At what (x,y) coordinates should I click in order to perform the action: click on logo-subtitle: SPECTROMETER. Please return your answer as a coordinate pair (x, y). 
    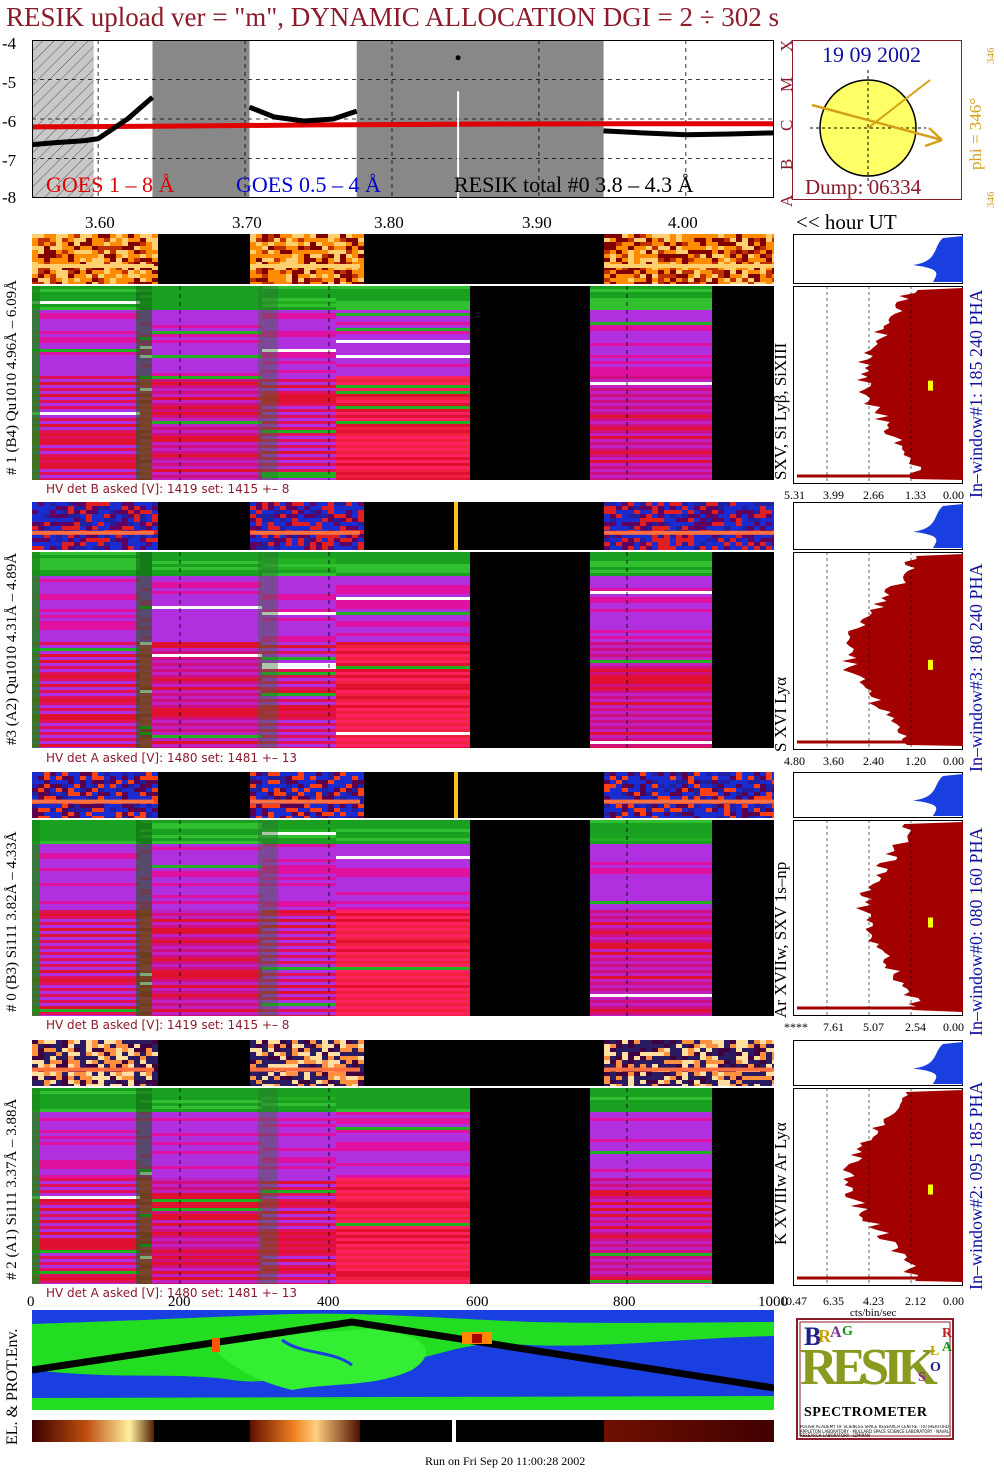
    Looking at the image, I should click on (866, 1412).